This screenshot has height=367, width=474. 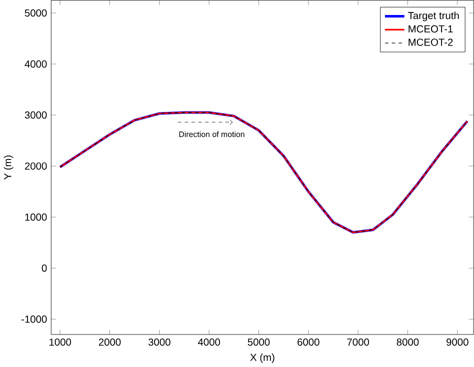 I want to click on x-tick-label: 7000, so click(x=358, y=342).